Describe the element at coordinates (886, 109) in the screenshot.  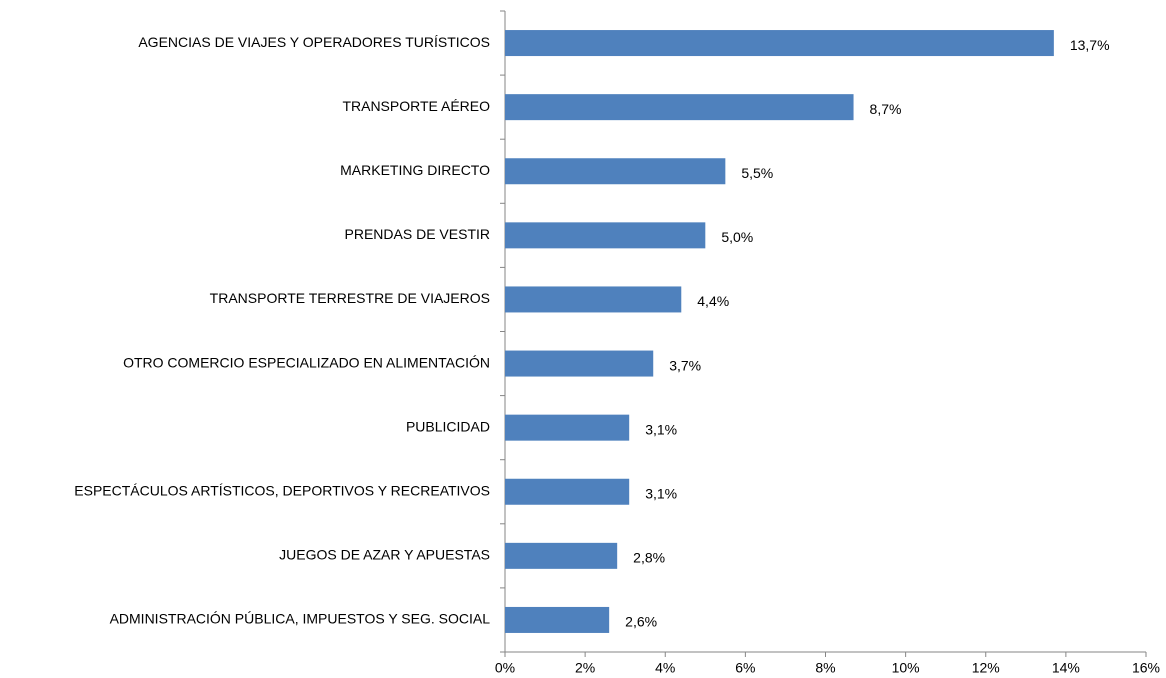
I see `data-label: 8,7%` at that location.